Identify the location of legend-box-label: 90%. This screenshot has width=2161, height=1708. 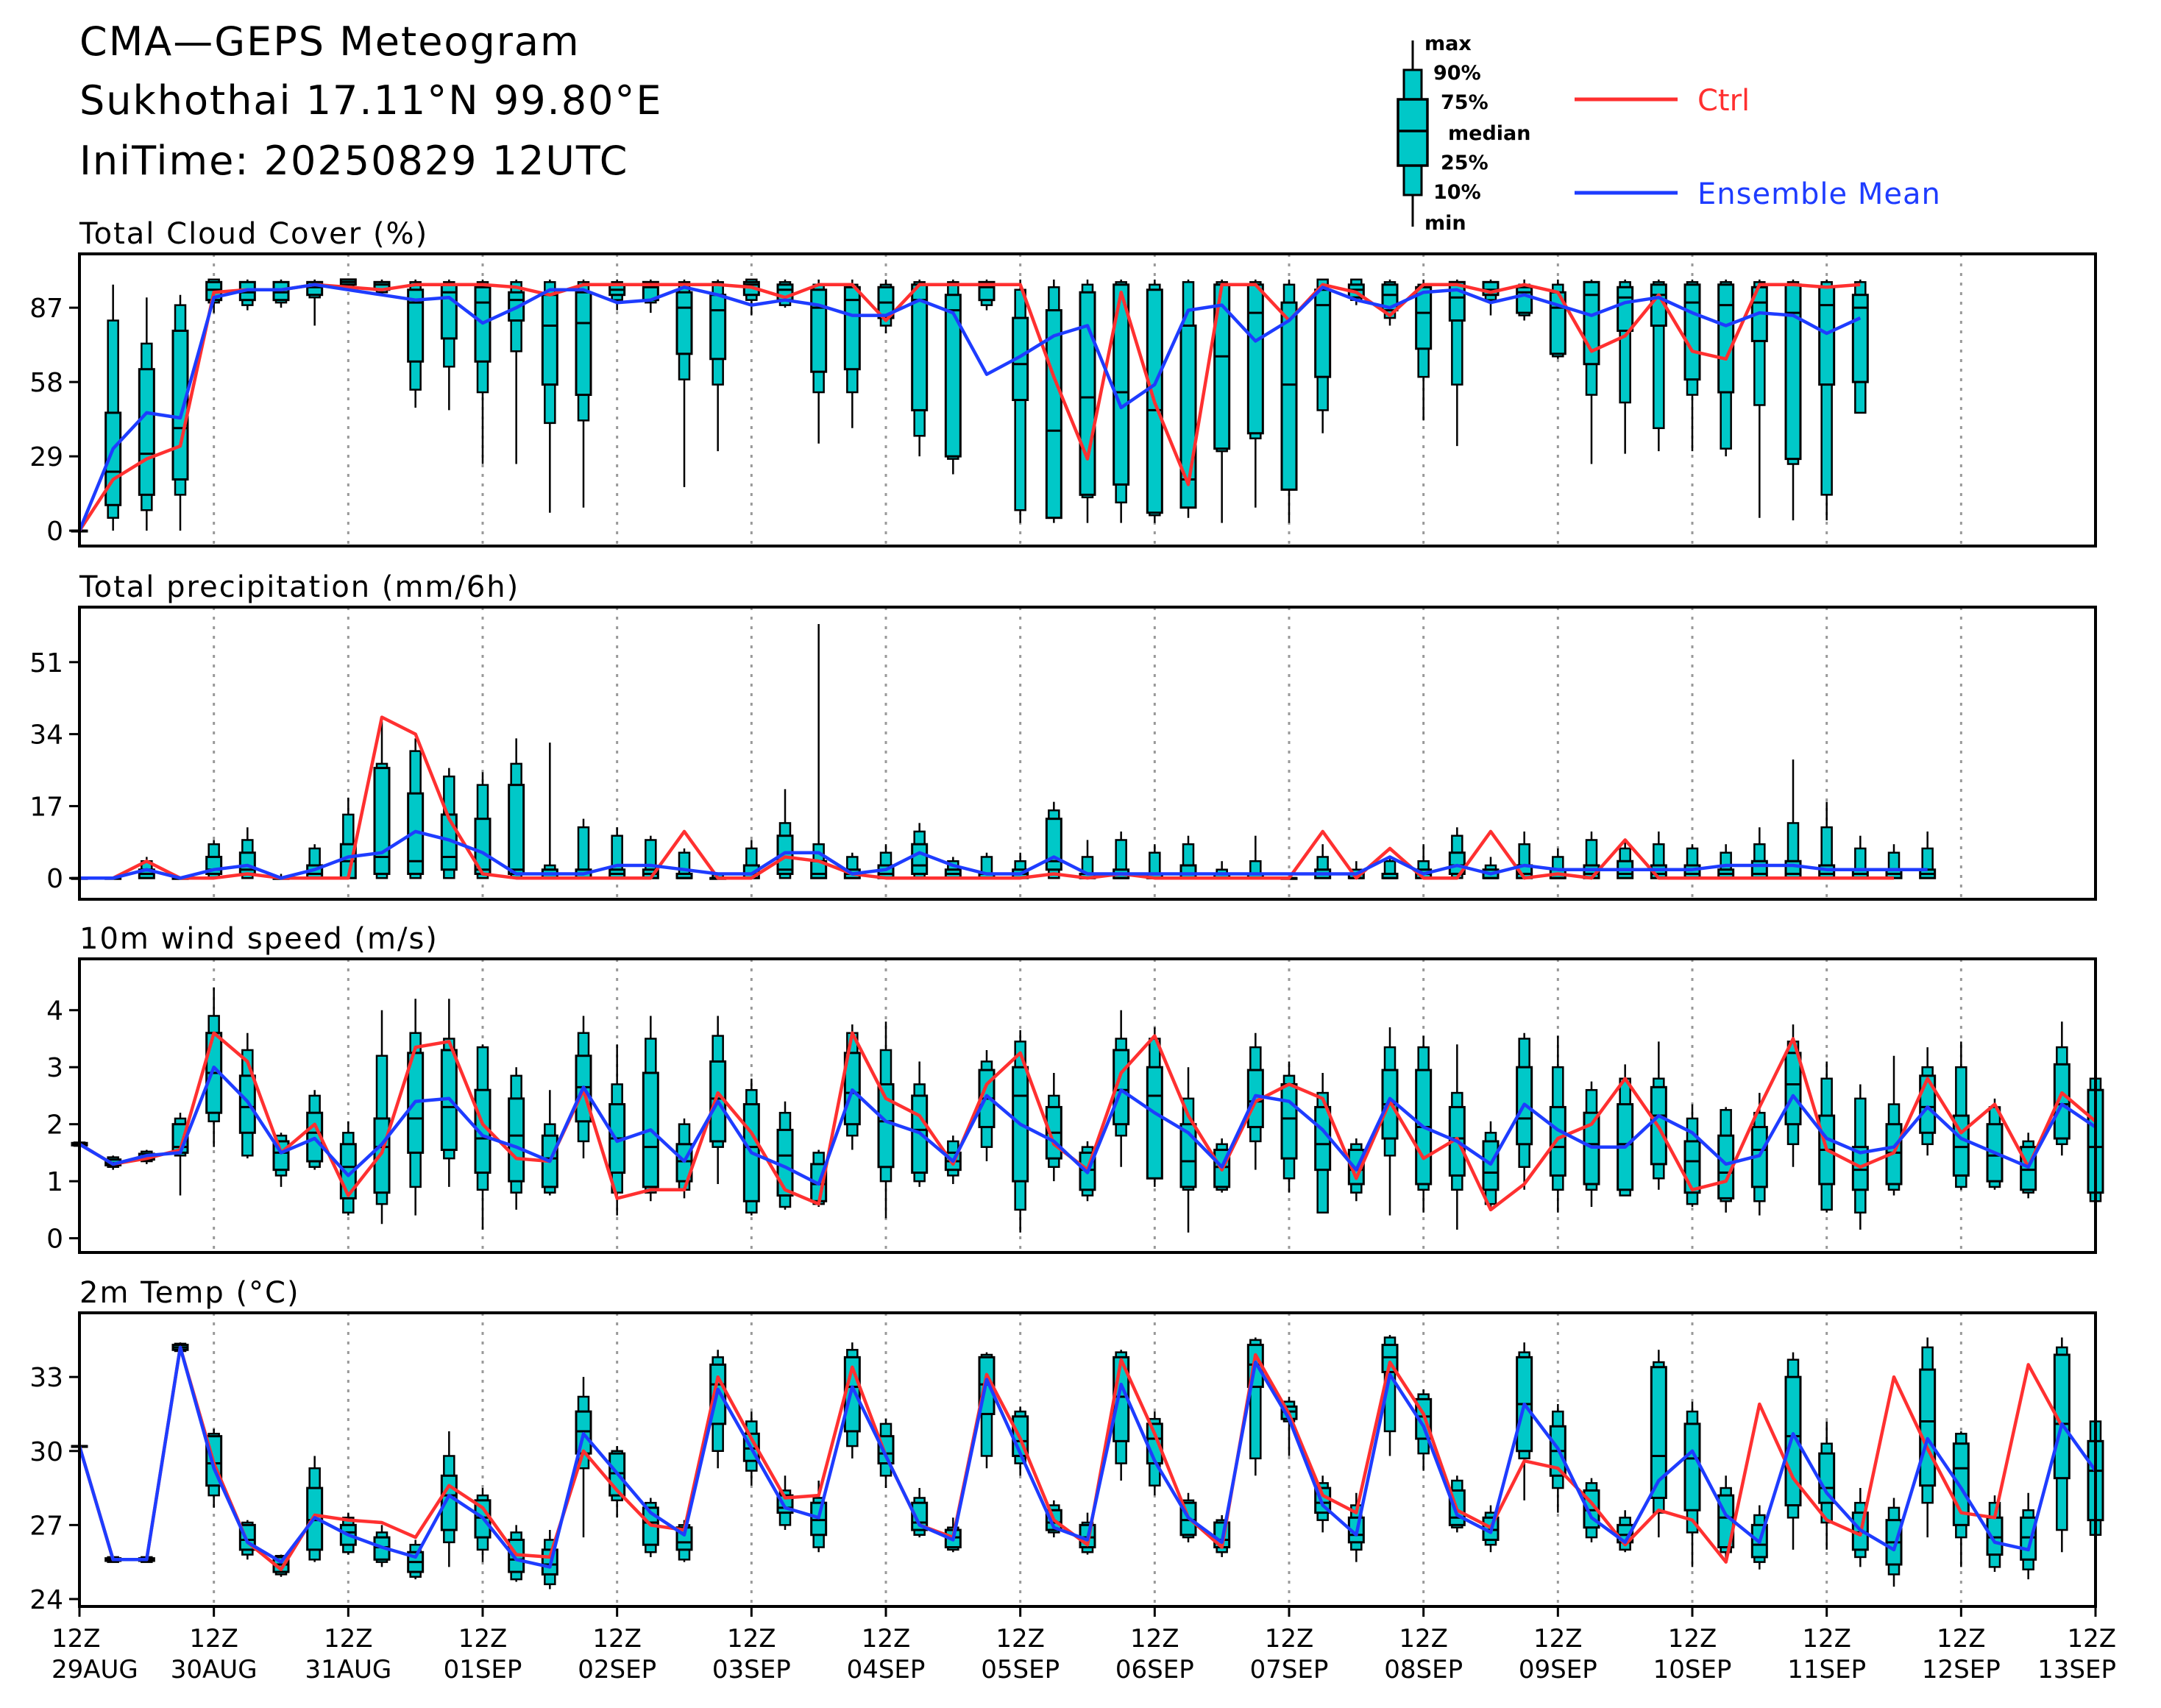
(1457, 73).